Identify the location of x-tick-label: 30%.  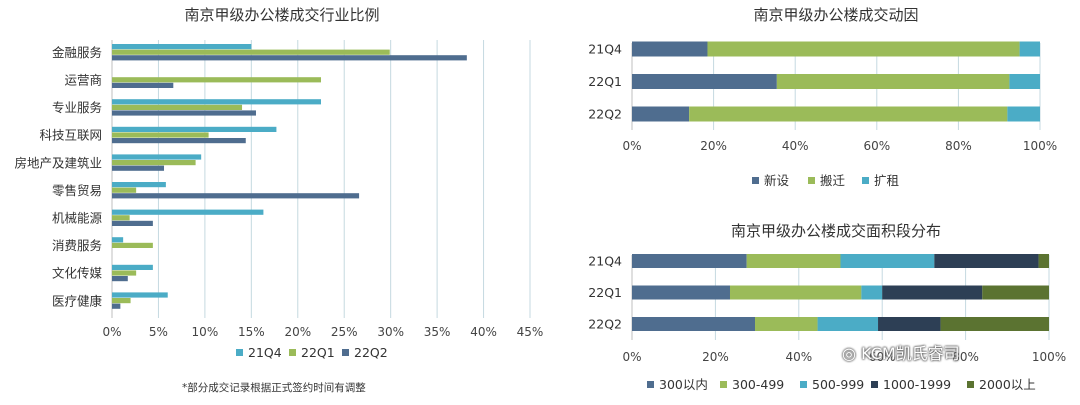
(390, 332).